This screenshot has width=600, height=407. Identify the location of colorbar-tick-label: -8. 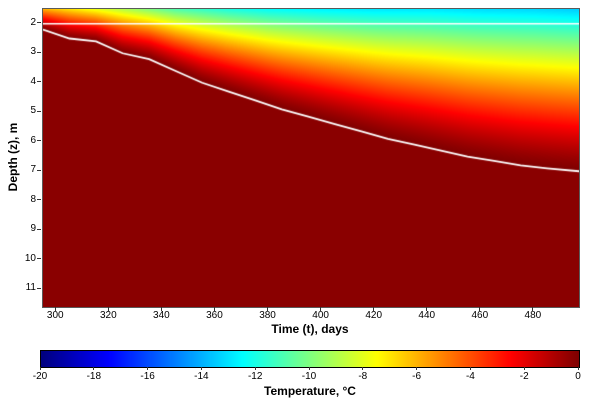
(363, 376).